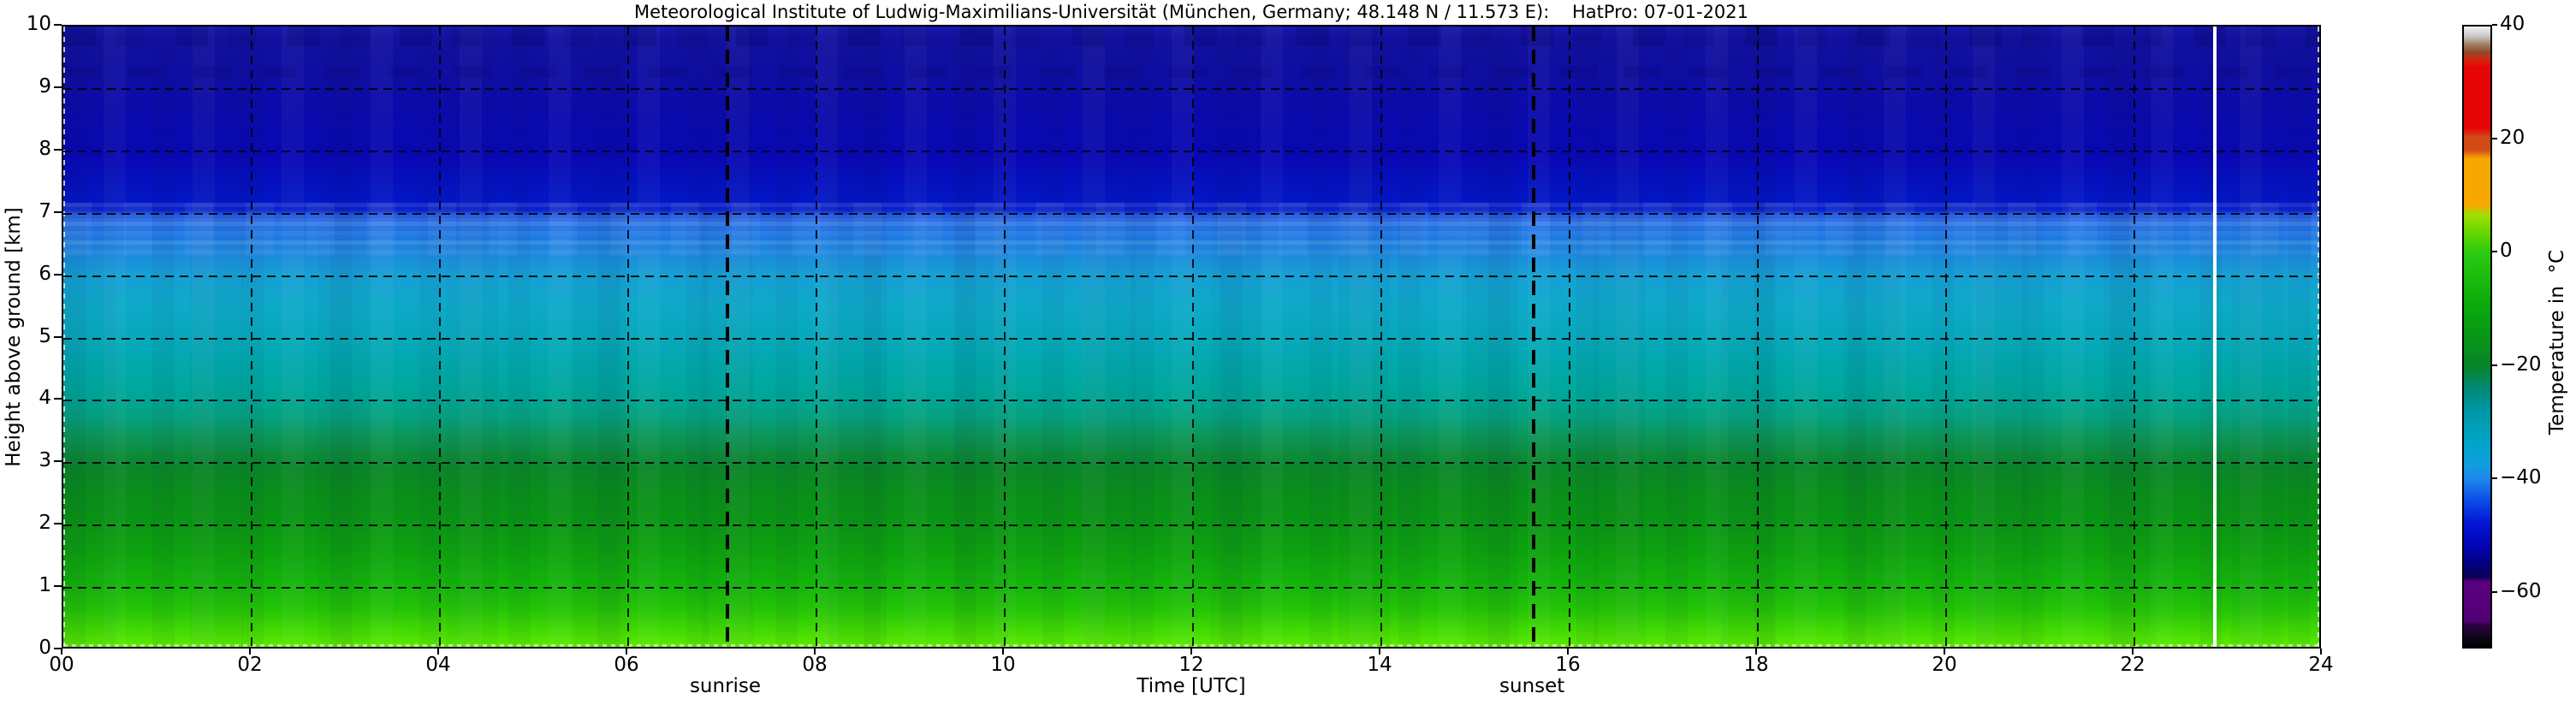 The width and height of the screenshot is (2576, 705). What do you see at coordinates (45, 148) in the screenshot?
I see `y-tick-label: 8` at bounding box center [45, 148].